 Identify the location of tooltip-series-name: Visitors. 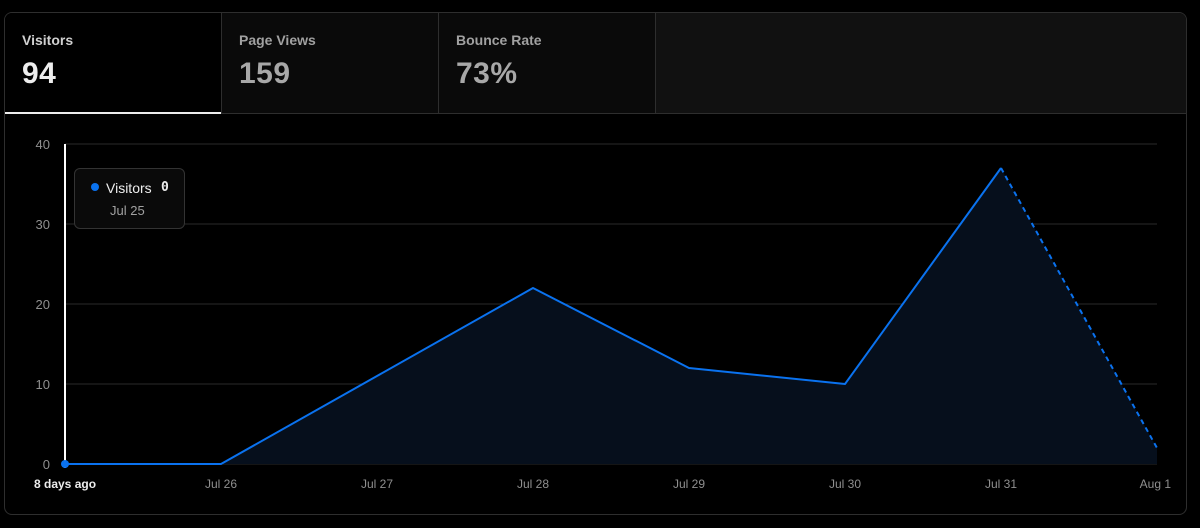
(129, 188).